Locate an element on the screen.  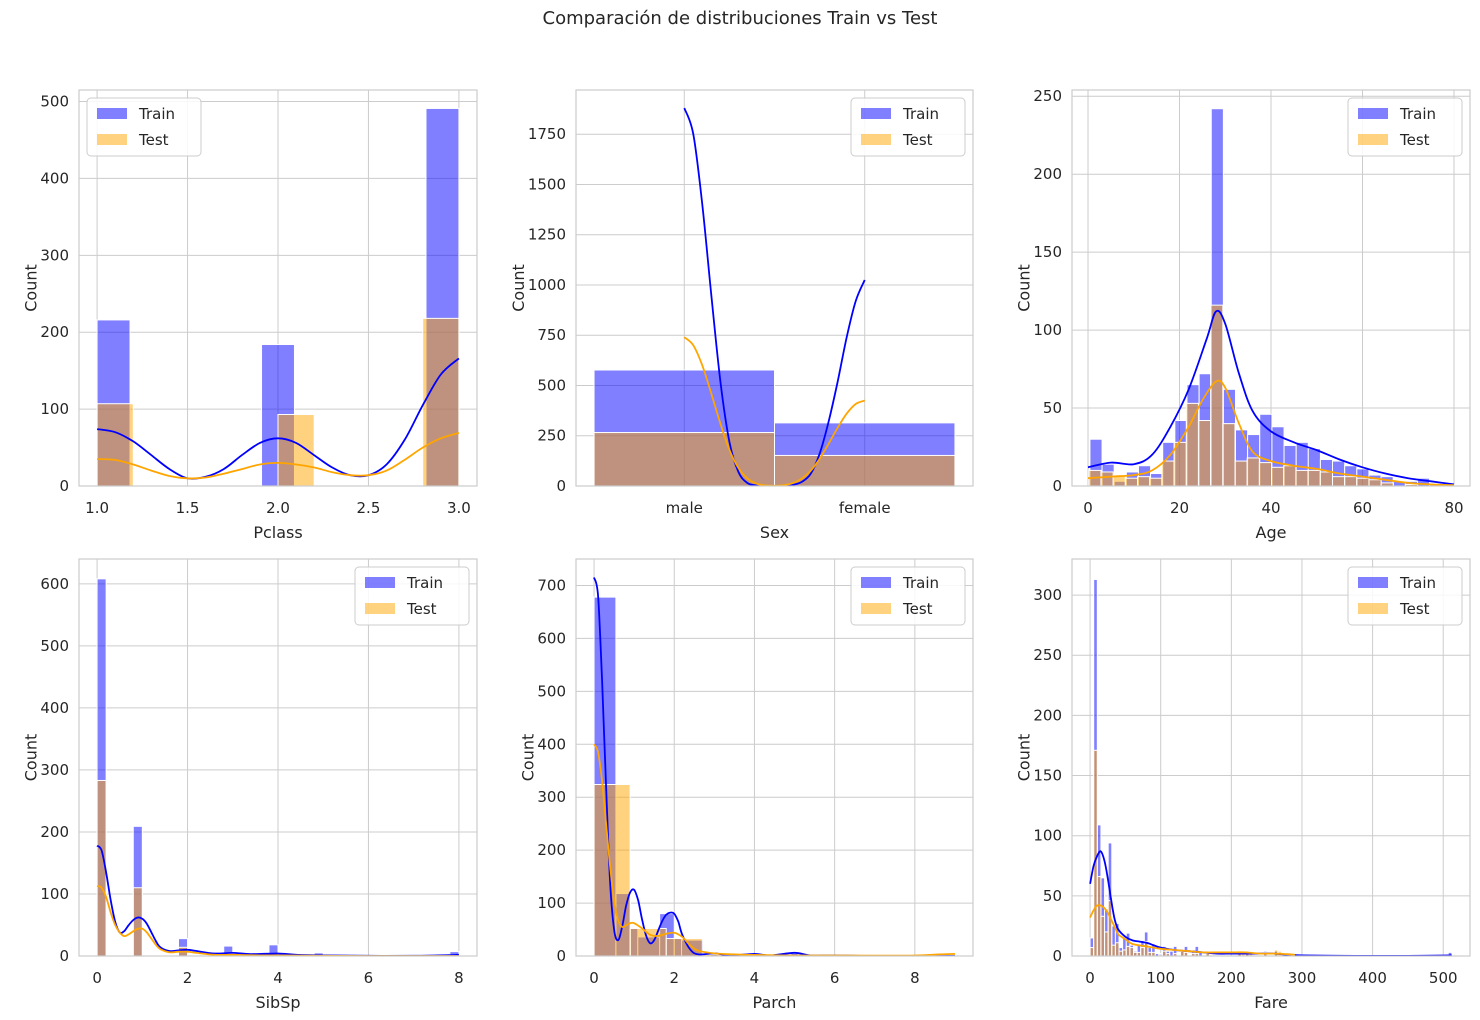
x-tick-label: 2.0 is located at coordinates (278, 508).